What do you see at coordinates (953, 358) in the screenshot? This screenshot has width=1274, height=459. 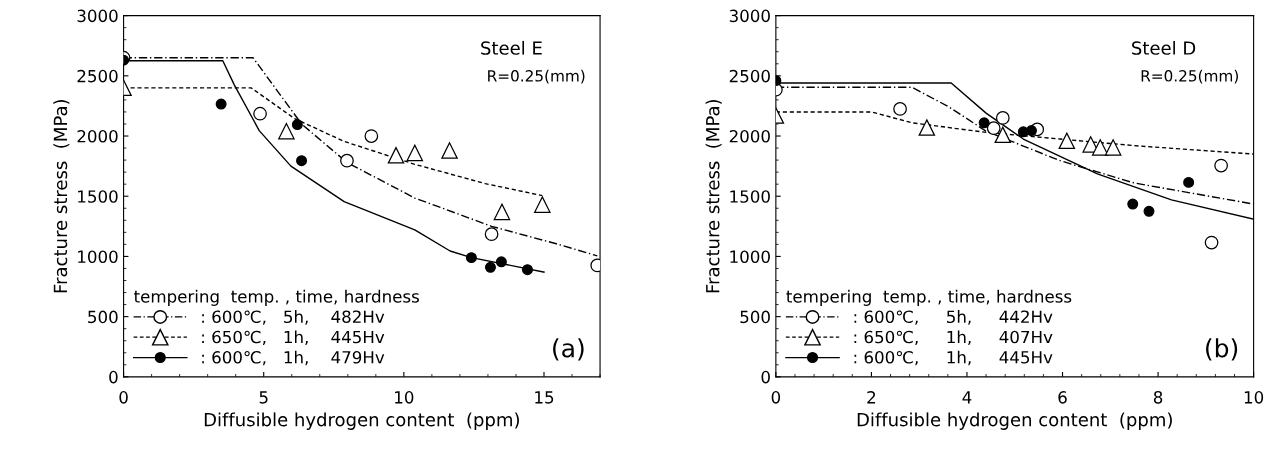 I see `legend-label: : 600℃, 1h, 445Hv` at bounding box center [953, 358].